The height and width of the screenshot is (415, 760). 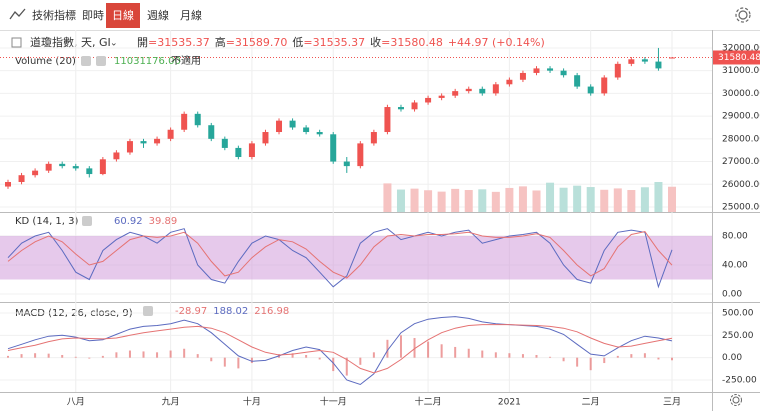 What do you see at coordinates (70, 42) in the screenshot?
I see `series-title: 道瓊指數, 天, GI` at bounding box center [70, 42].